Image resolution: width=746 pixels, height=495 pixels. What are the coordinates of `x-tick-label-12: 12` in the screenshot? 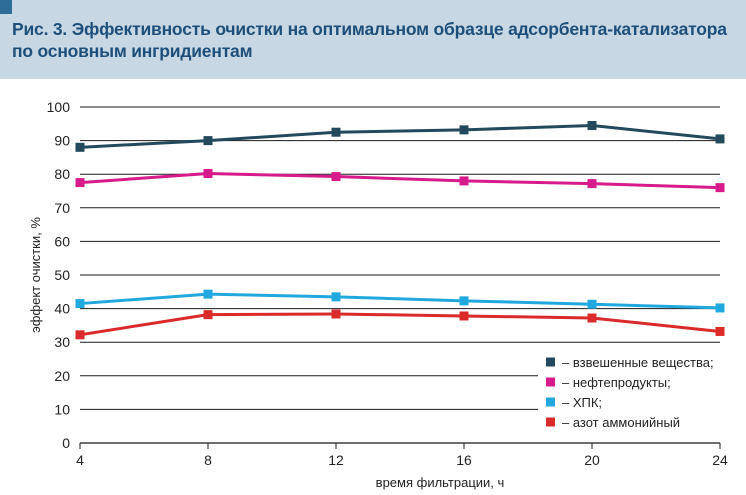 It's located at (336, 460).